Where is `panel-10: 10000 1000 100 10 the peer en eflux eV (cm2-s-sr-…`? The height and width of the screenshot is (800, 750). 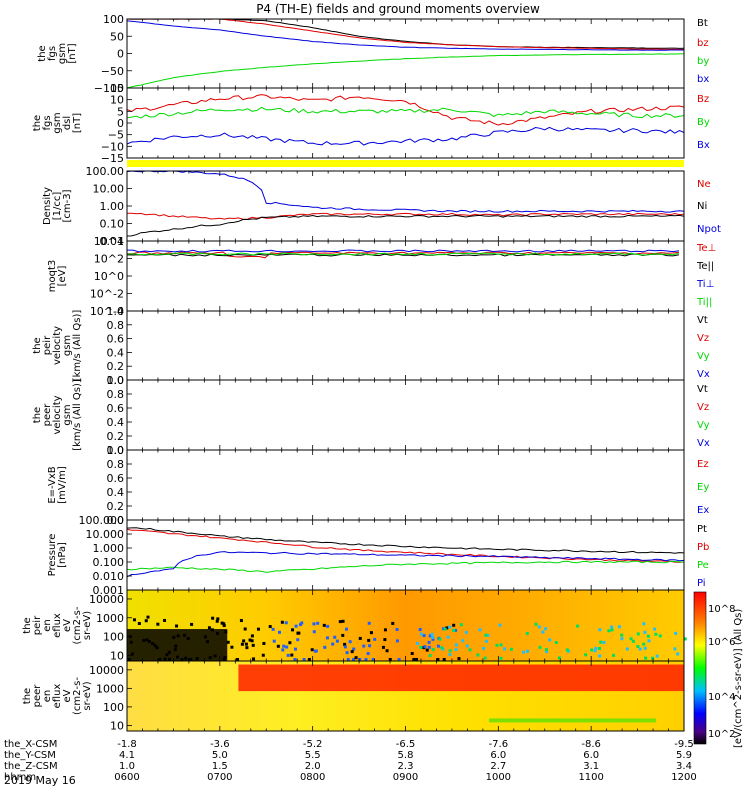 panel-10: 10000 1000 100 10 the peer en eflux eV (cm2-s-sr-… is located at coordinates (353, 696).